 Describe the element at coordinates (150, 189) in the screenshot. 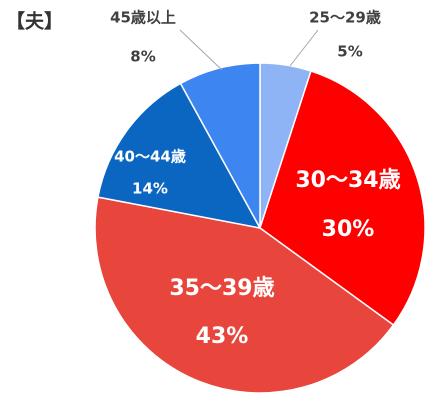

I see `value-label: 14%` at that location.